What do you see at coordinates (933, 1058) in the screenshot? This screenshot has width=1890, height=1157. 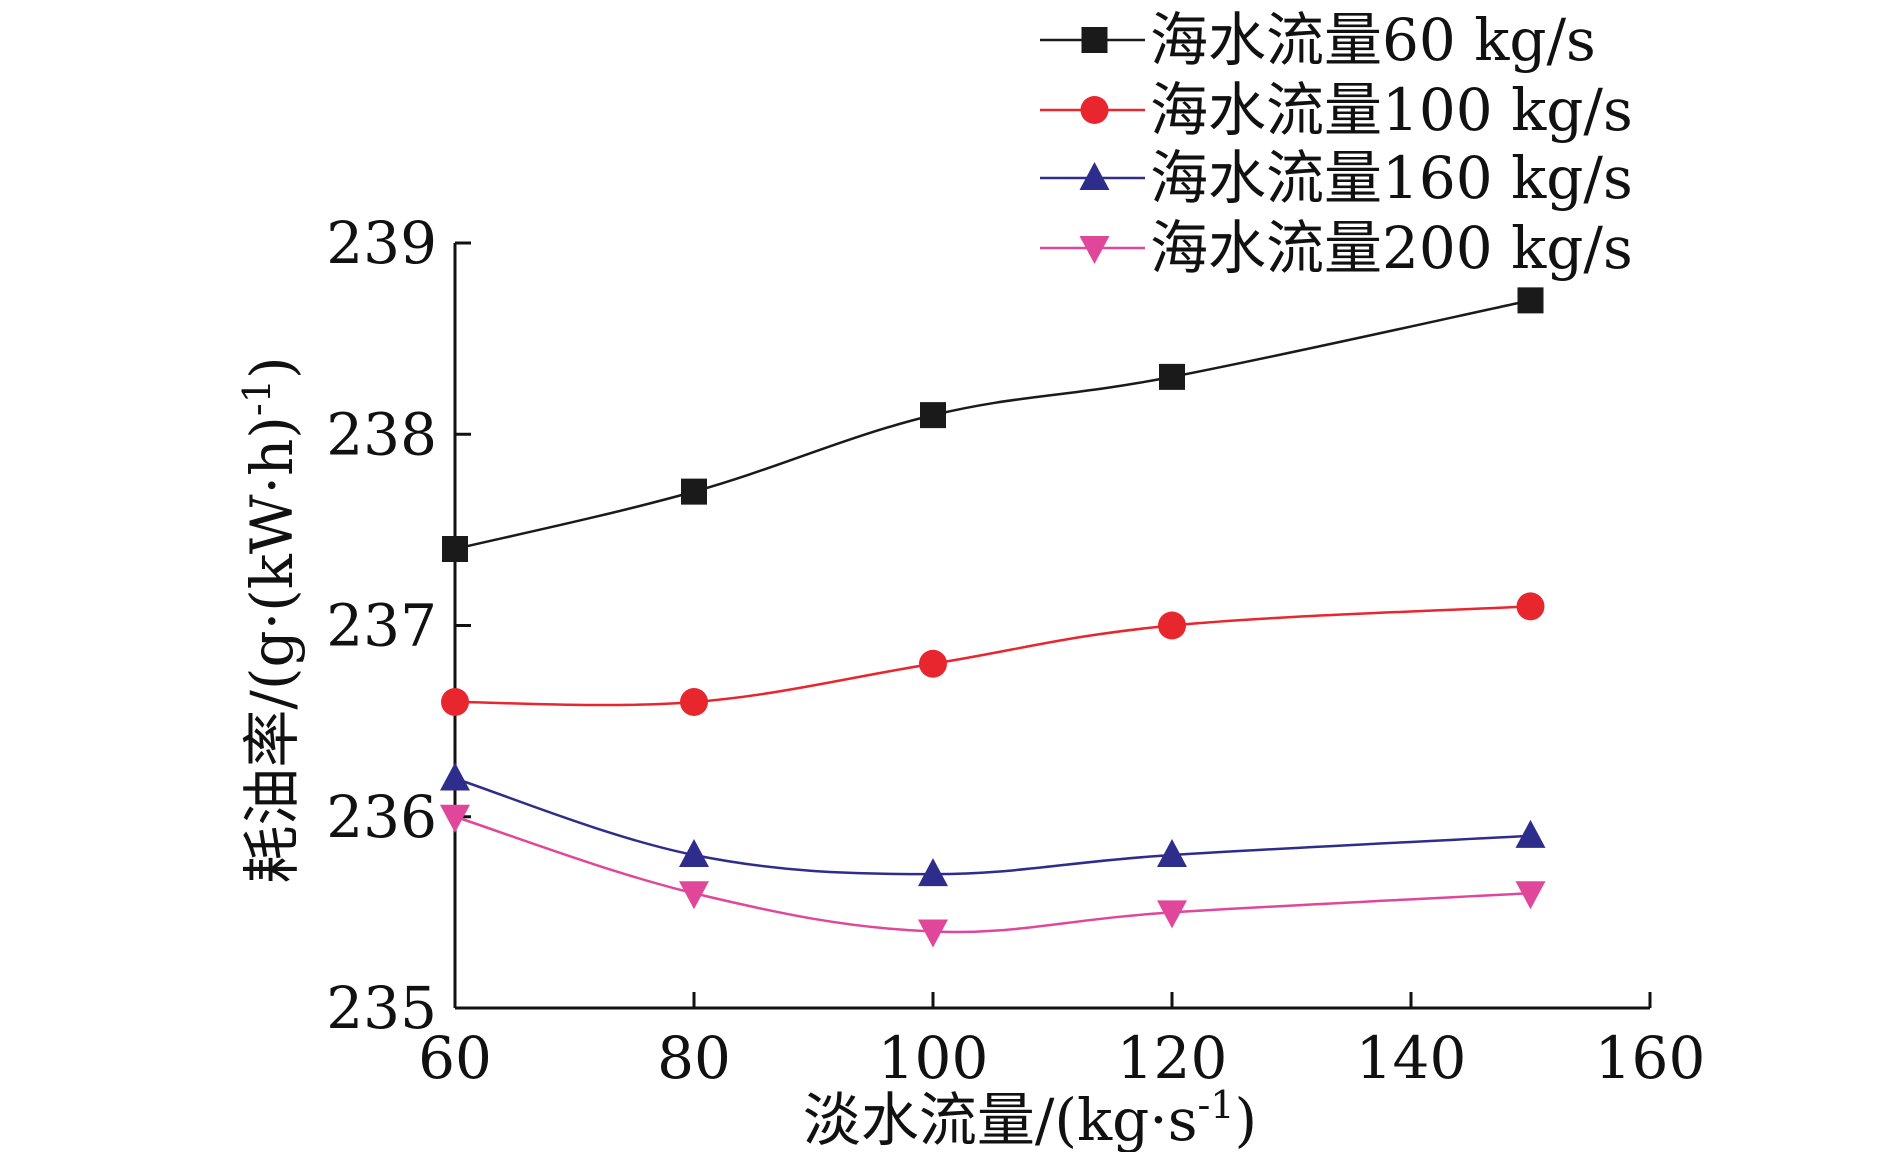 I see `x-tick-label: 100` at bounding box center [933, 1058].